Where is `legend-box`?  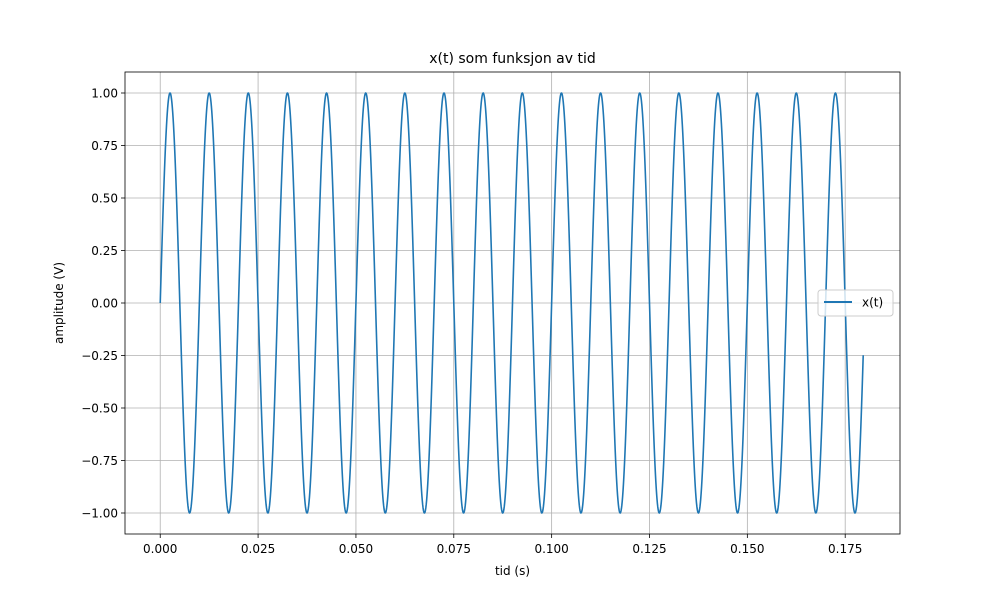 legend-box is located at coordinates (855, 303).